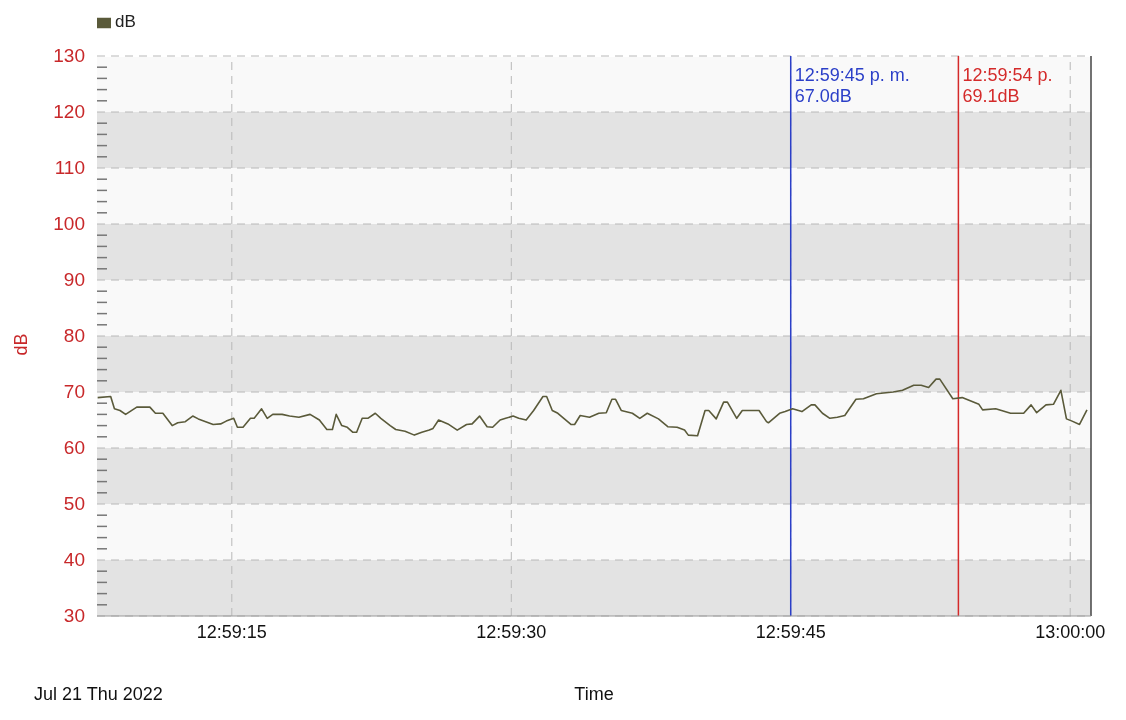 The height and width of the screenshot is (720, 1126). What do you see at coordinates (1007, 85) in the screenshot?
I see `annotation: 12:59:54 p. 69.1dB` at bounding box center [1007, 85].